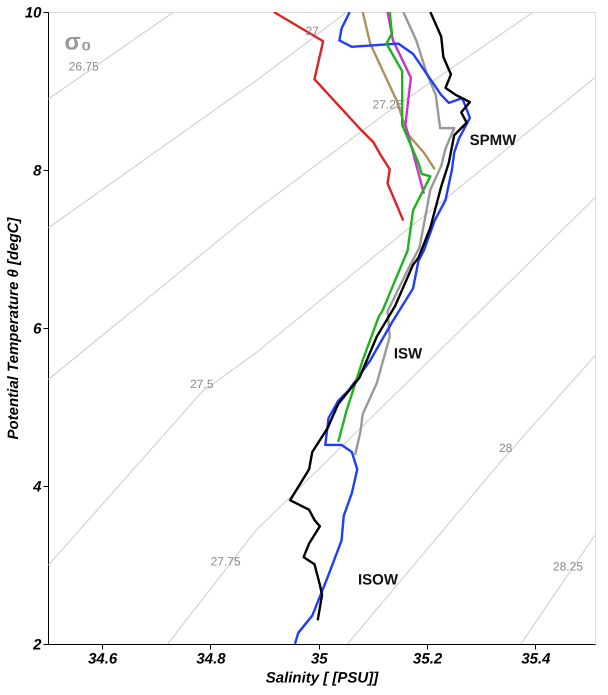 This screenshot has width=608, height=695. What do you see at coordinates (37, 487) in the screenshot?
I see `y-tick-label: 4` at bounding box center [37, 487].